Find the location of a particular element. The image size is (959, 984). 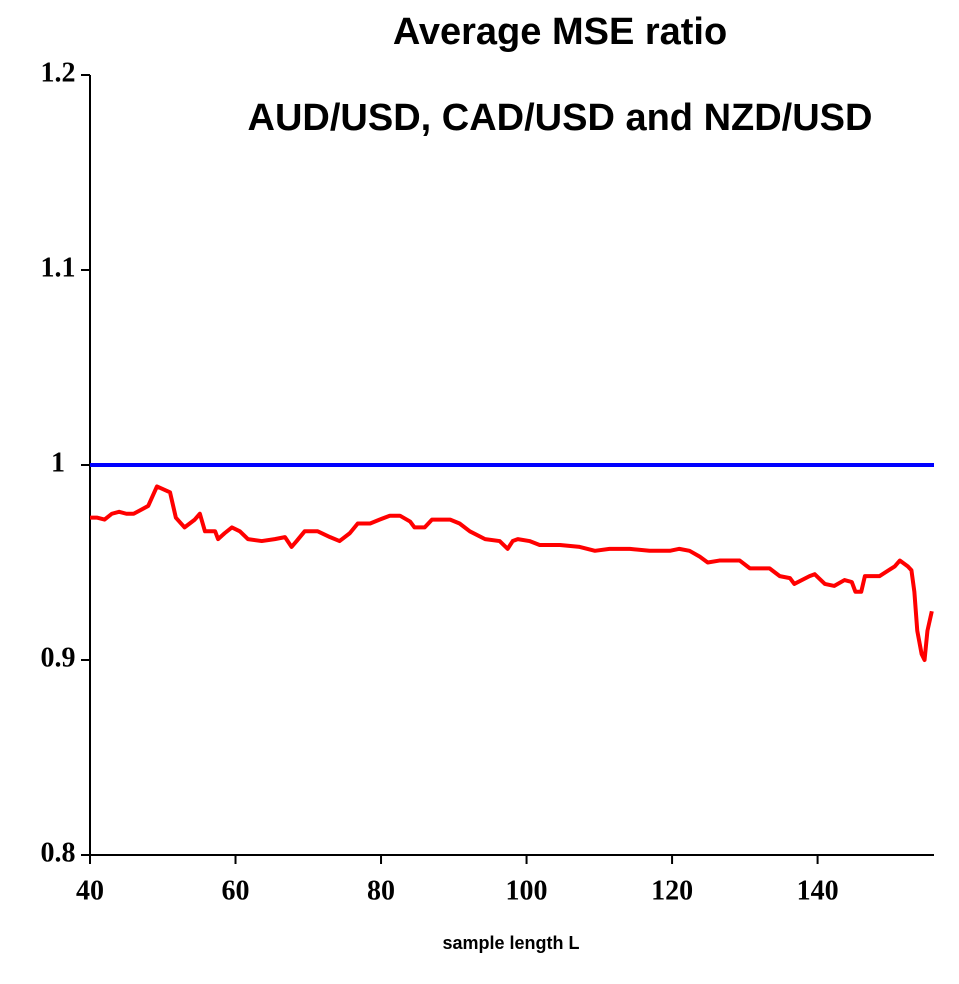

x-tick-label: 80 is located at coordinates (381, 890).